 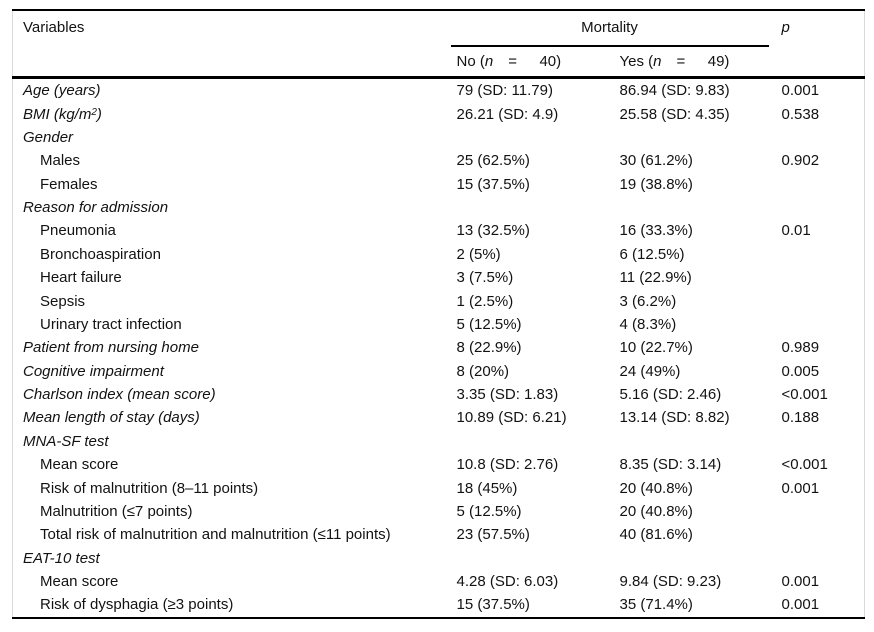 I want to click on no-value-cell: 2 (5%), so click(x=478, y=254).